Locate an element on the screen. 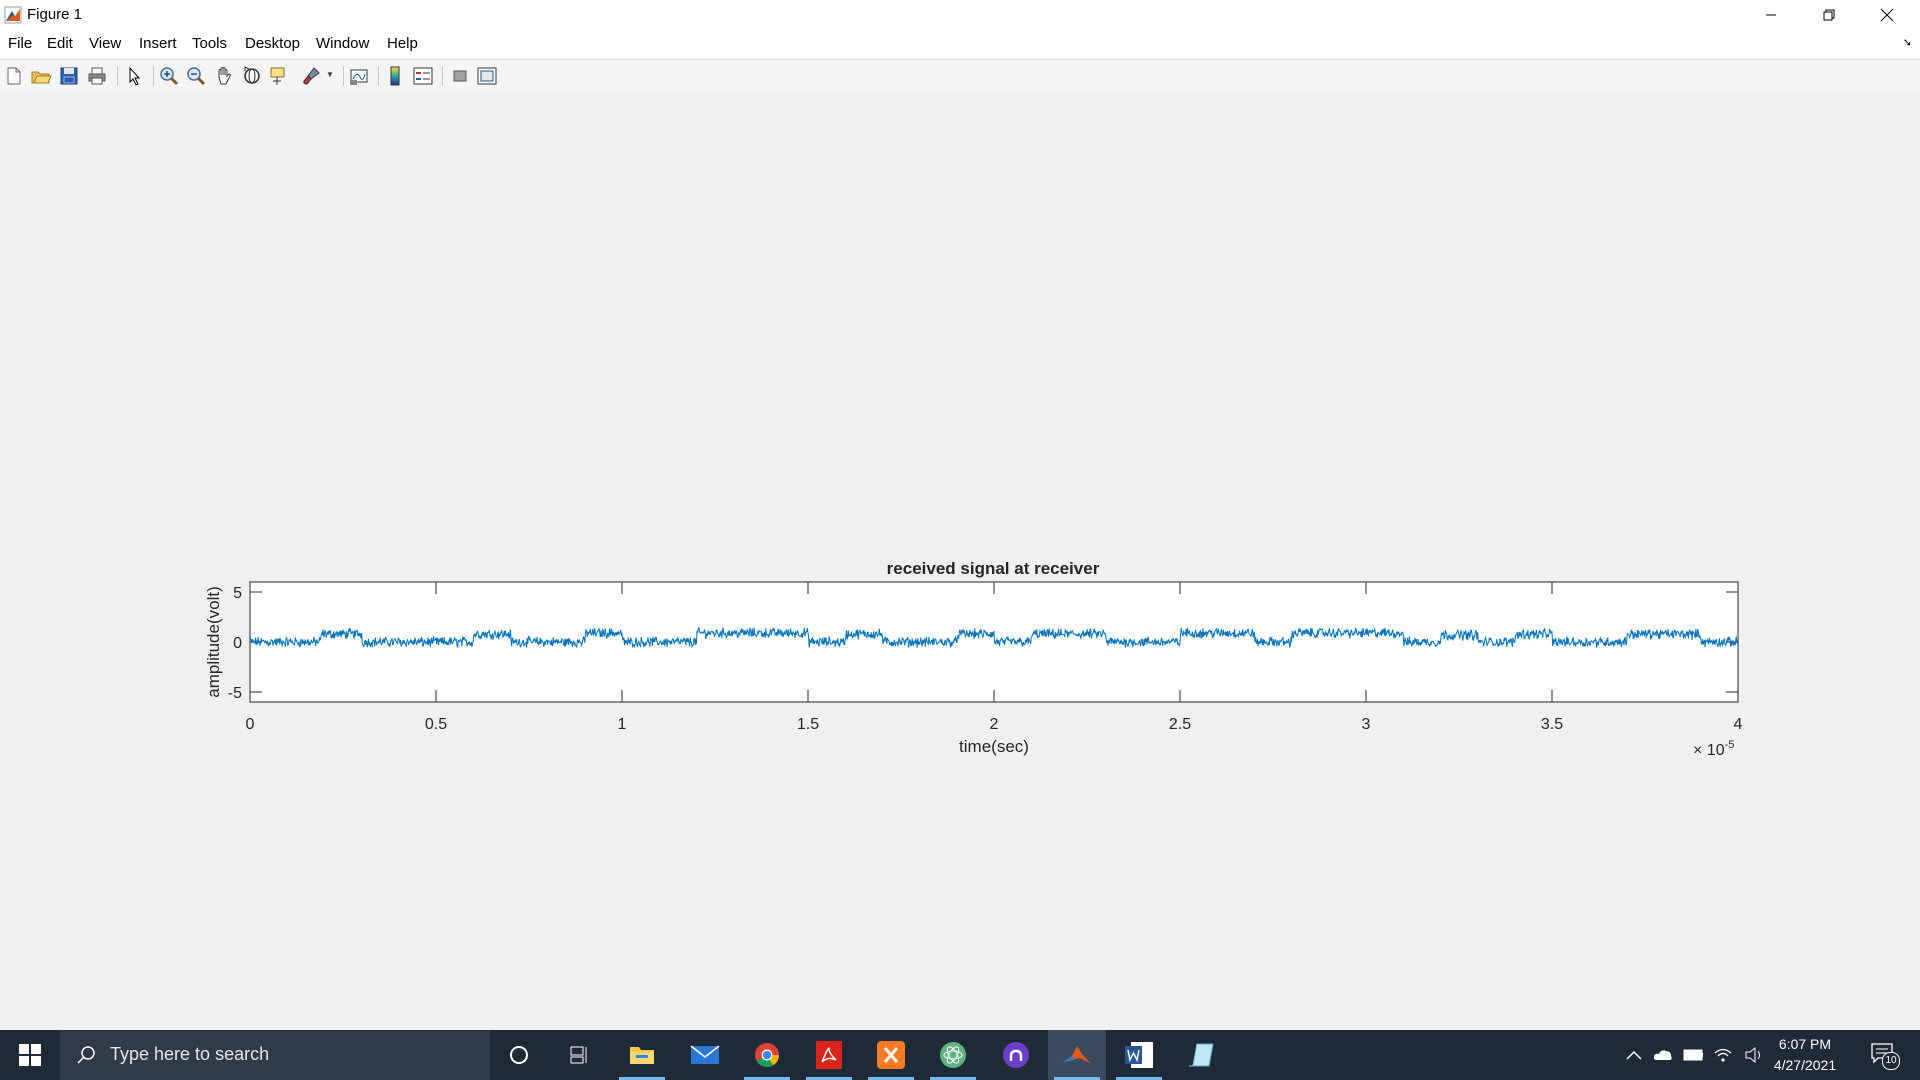  mail-button is located at coordinates (705, 1055).